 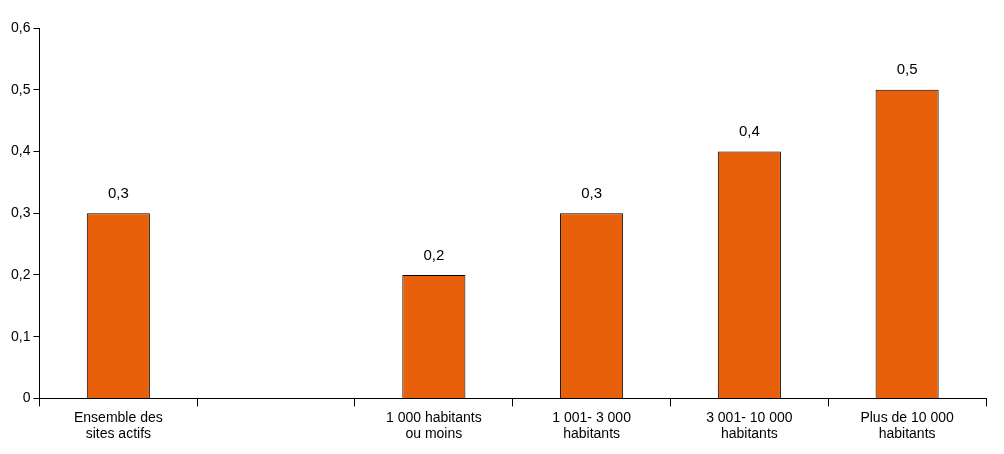 I want to click on data-label: 0,2, so click(x=434, y=254).